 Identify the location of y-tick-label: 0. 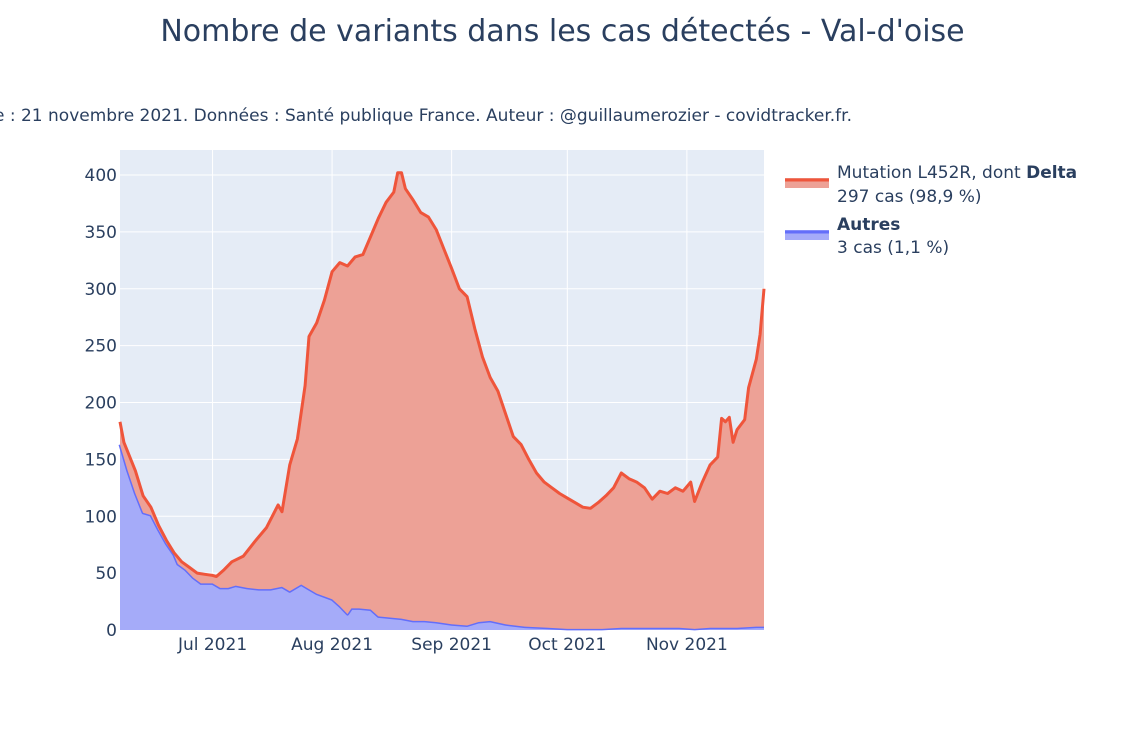
(111, 631).